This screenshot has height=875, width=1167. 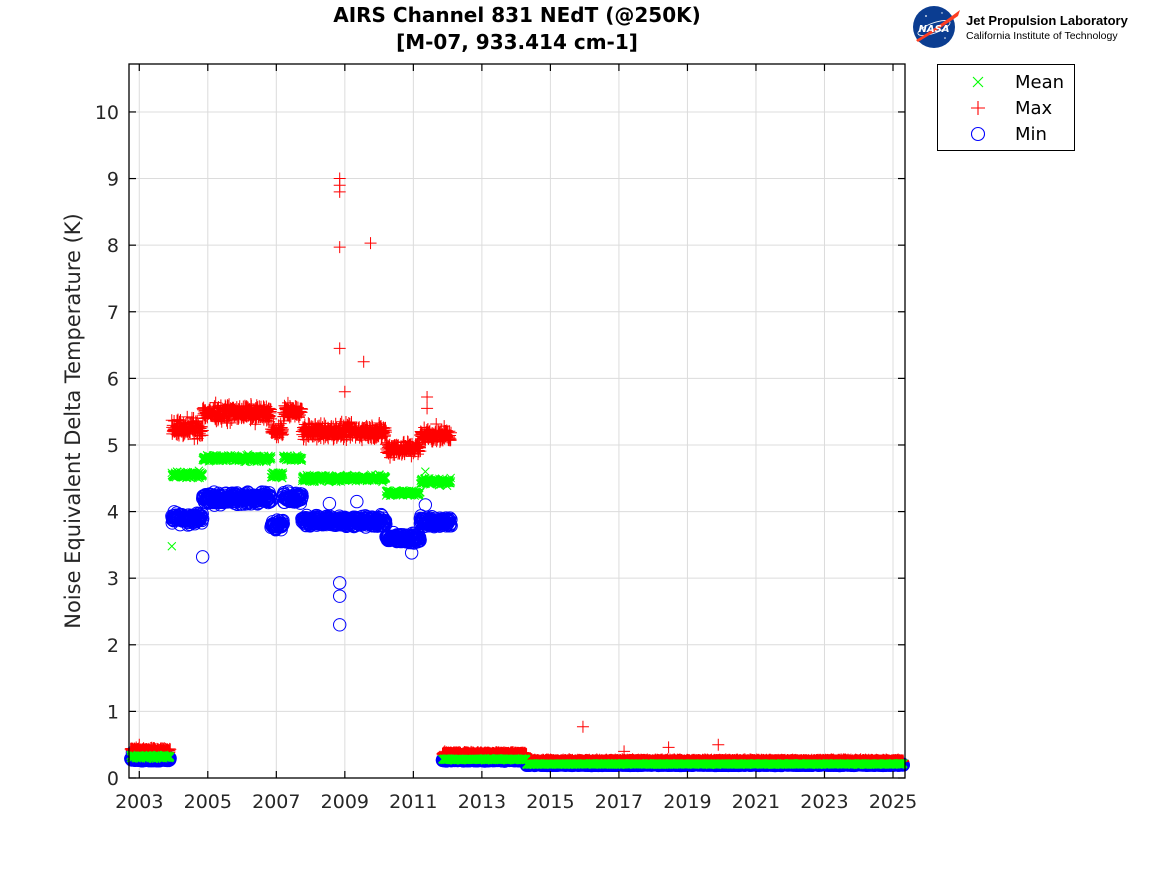 What do you see at coordinates (517, 42) in the screenshot?
I see `chart-title-line2: [M-07, 933.414 cm-1]` at bounding box center [517, 42].